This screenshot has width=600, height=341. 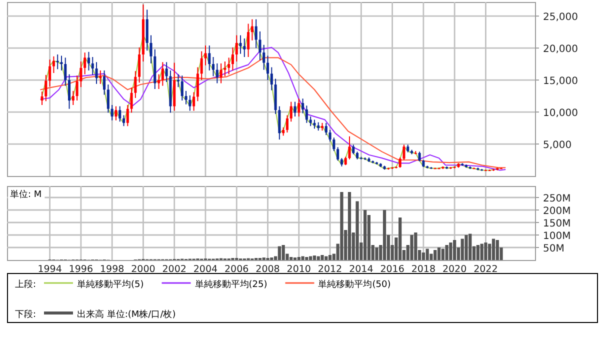 What do you see at coordinates (354, 284) in the screenshot?
I see `legend-label: 単純移動平均(50)` at bounding box center [354, 284].